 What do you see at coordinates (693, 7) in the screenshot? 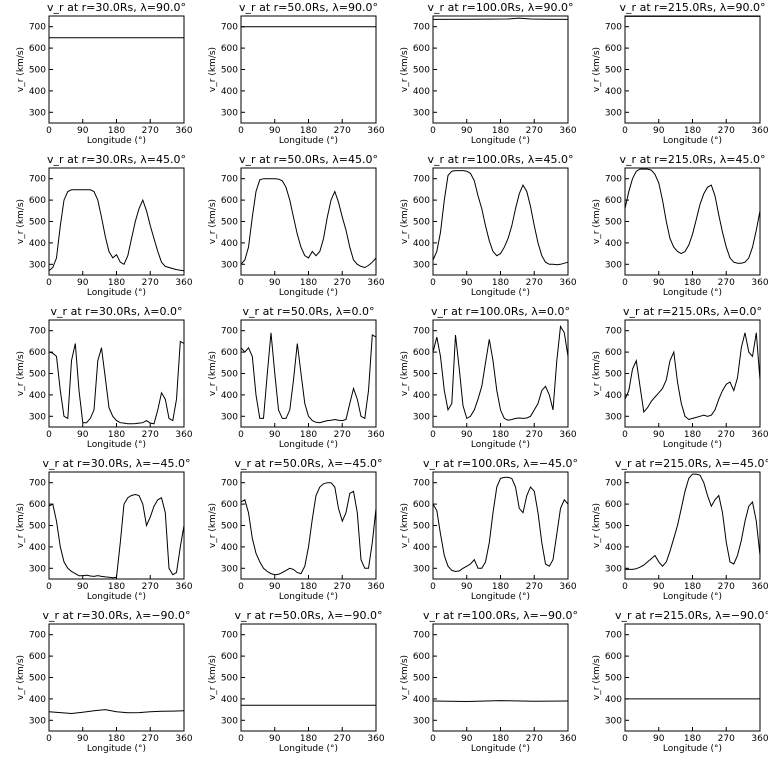
I see `panel-title: v_r at r=215.0Rs, λ=90.0°` at bounding box center [693, 7].